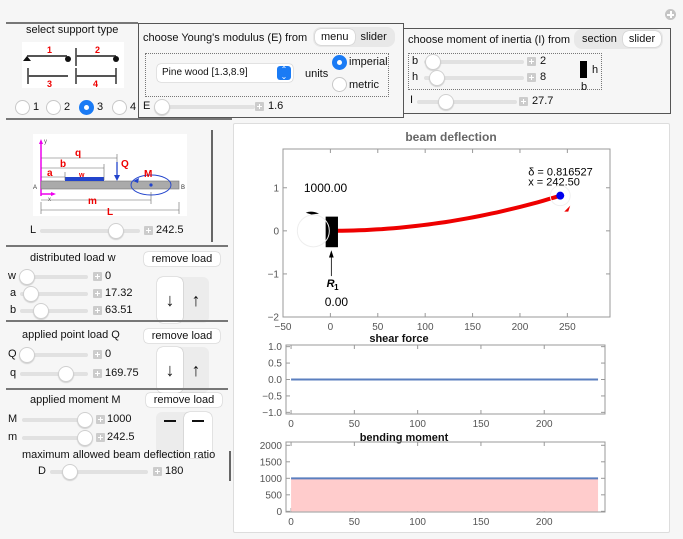  I want to click on L-expand-icon, so click(148, 230).